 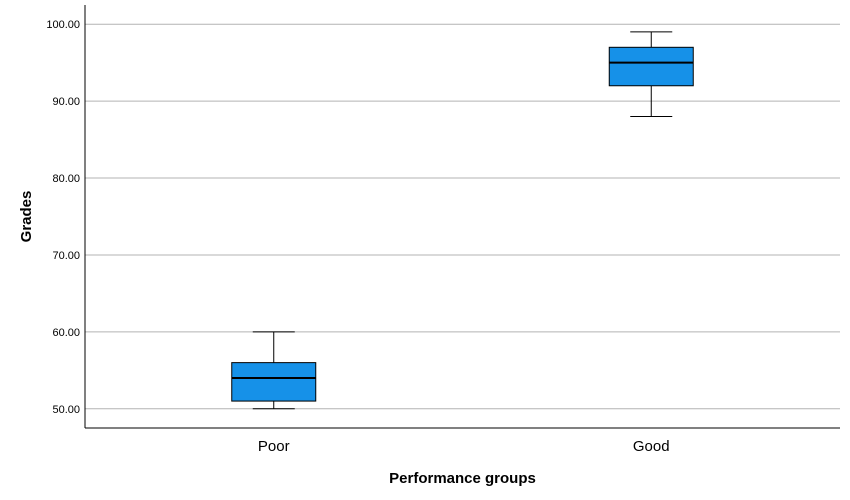 I want to click on box-poor, so click(x=274, y=370).